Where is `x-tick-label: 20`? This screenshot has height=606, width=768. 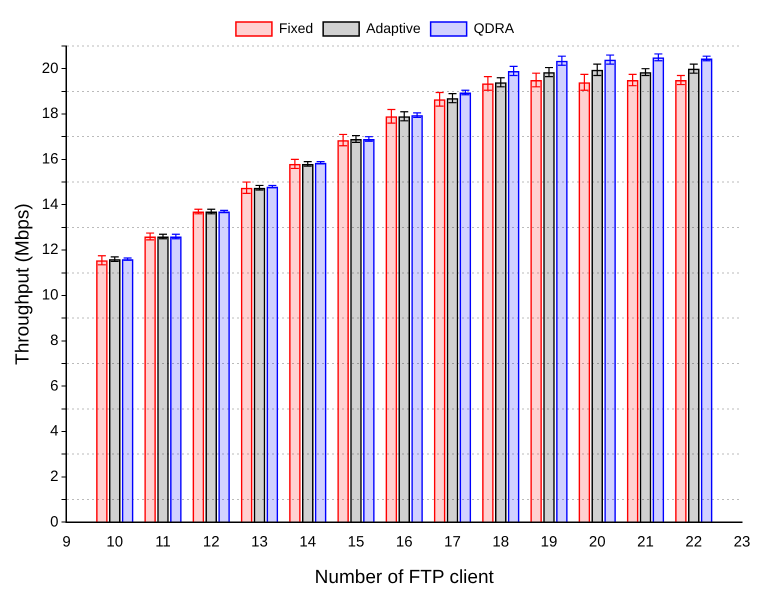 x-tick-label: 20 is located at coordinates (597, 541).